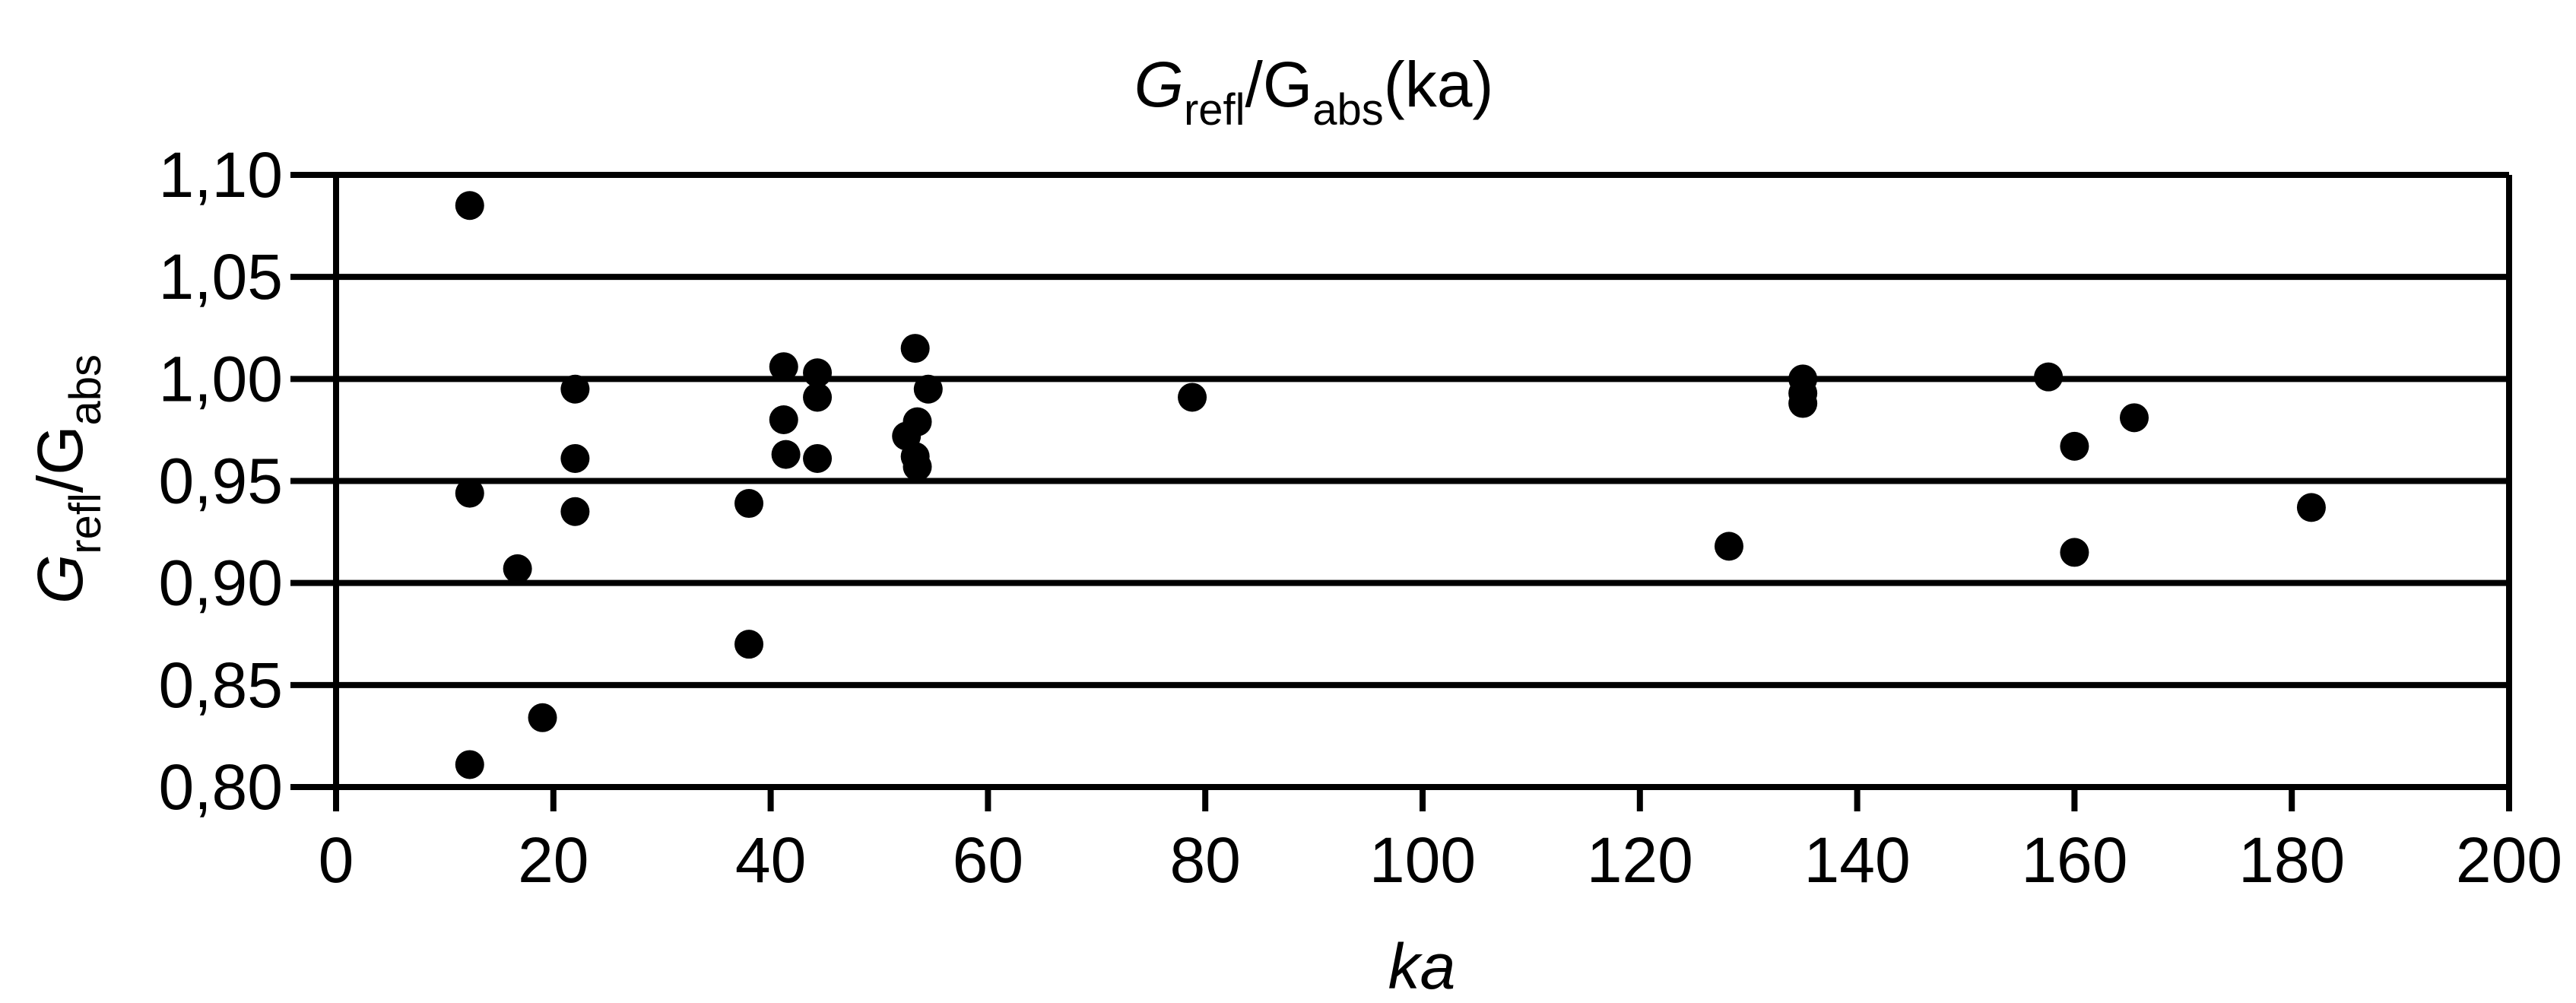  What do you see at coordinates (553, 860) in the screenshot?
I see `x-tick-label: 20` at bounding box center [553, 860].